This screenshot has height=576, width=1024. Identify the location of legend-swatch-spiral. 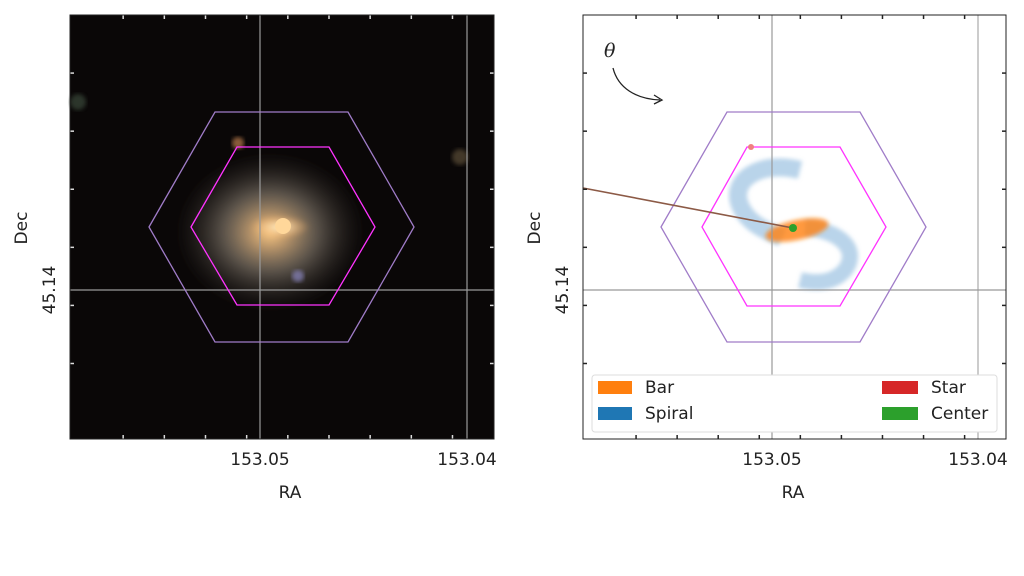
(615, 413).